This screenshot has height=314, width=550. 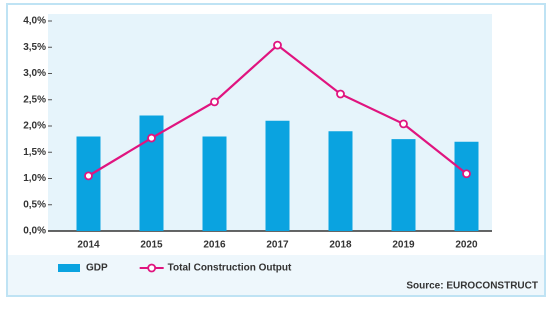 What do you see at coordinates (340, 245) in the screenshot?
I see `x-tick-label: 2018` at bounding box center [340, 245].